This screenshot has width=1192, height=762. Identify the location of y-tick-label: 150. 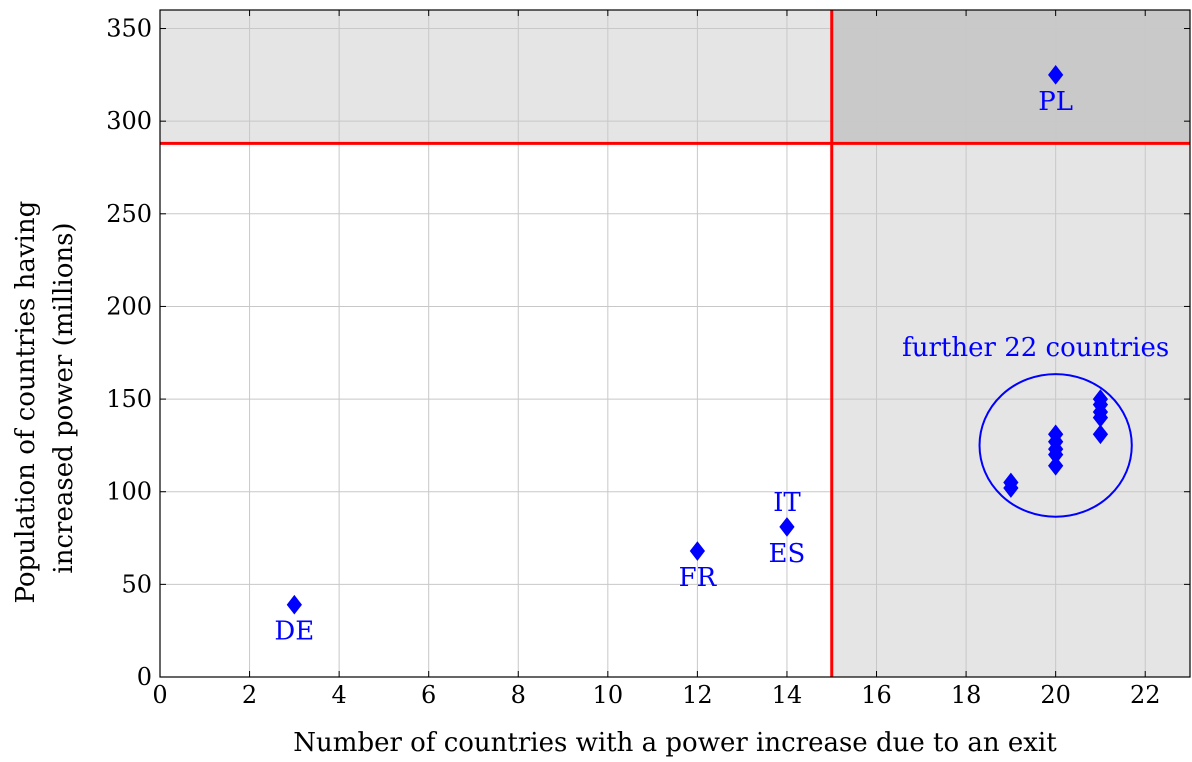
(129, 399).